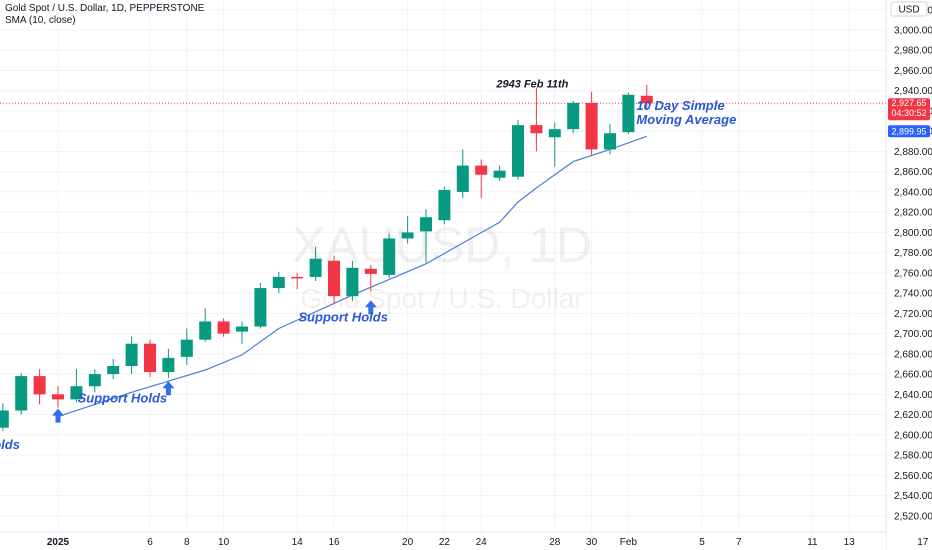  I want to click on x-tick-label: 14, so click(298, 542).